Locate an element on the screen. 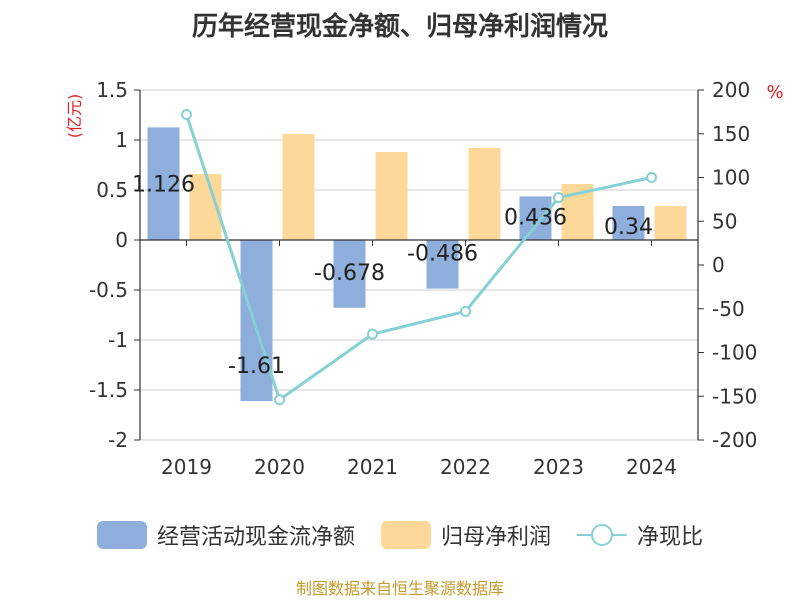  x-tick-label: 2024 is located at coordinates (651, 467).